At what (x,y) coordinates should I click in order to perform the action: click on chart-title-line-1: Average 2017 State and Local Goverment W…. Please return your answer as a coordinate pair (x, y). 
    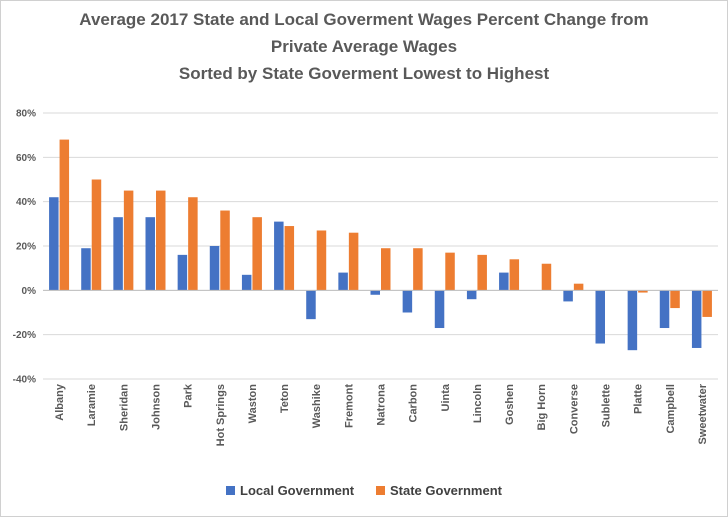
    Looking at the image, I should click on (364, 19).